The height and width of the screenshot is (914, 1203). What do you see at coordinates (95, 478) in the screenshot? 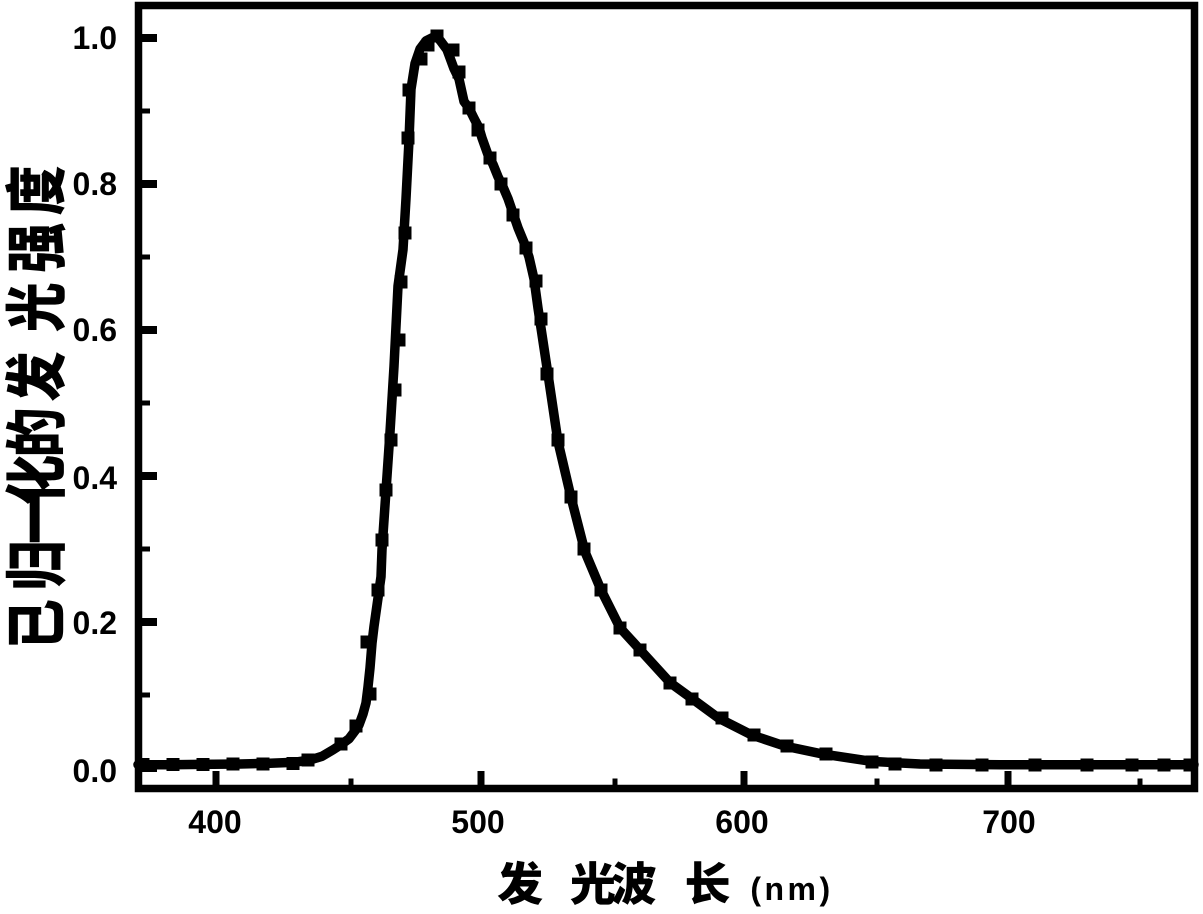
I see `svg-text: 0.4` at bounding box center [95, 478].